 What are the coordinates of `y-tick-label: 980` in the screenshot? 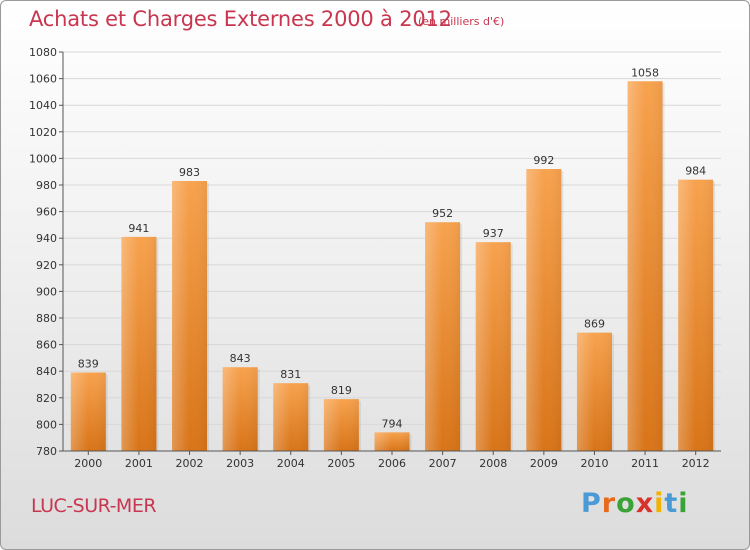 It's located at (46, 185).